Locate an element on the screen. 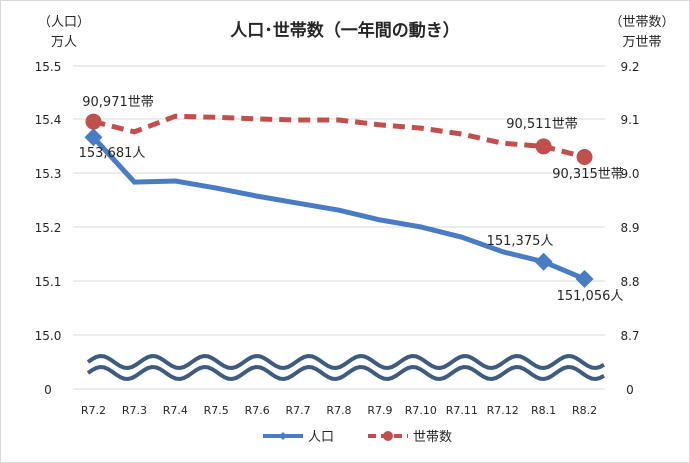 The height and width of the screenshot is (463, 690). left-tick-label: 15.0 is located at coordinates (48, 336).